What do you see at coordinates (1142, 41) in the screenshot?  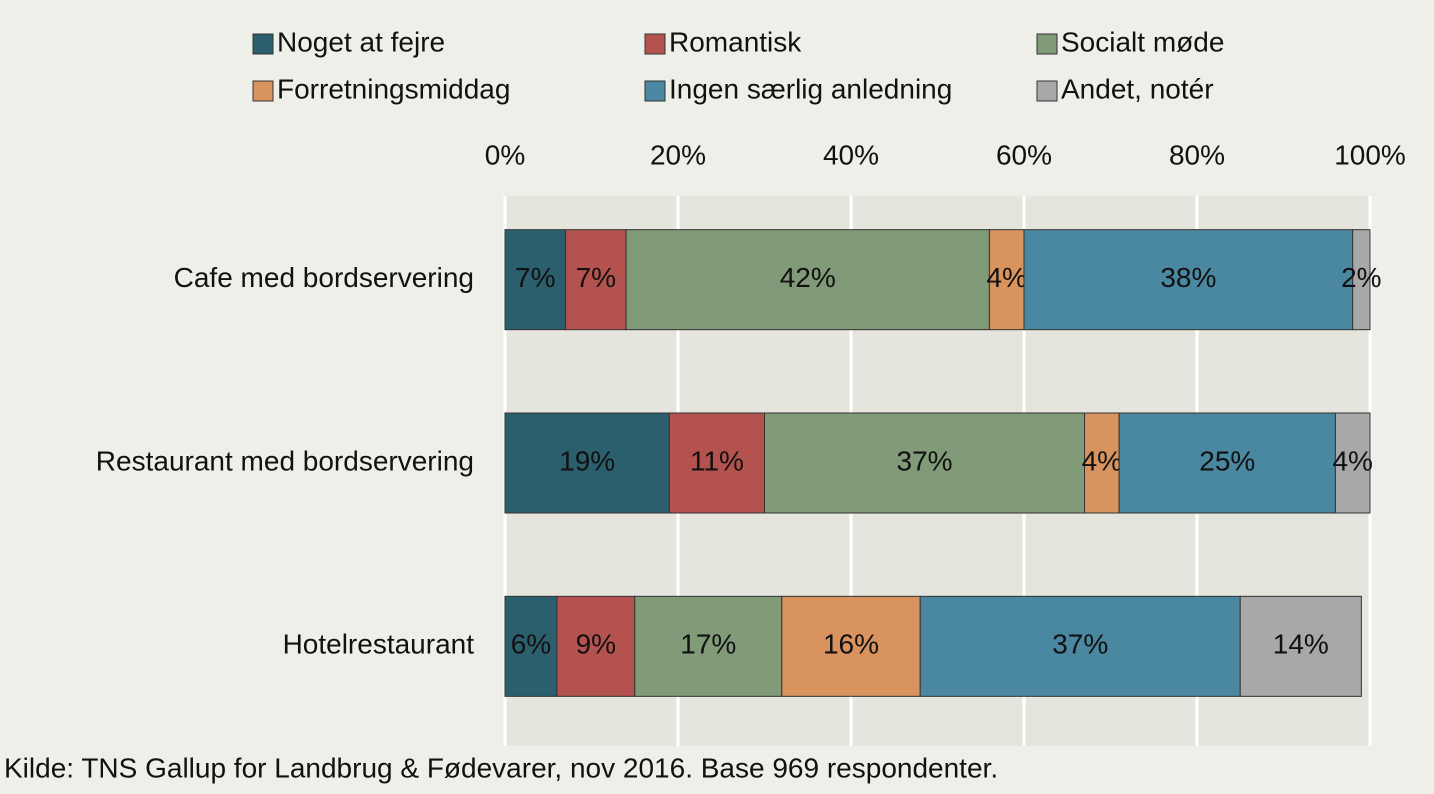 I see `legend-label: Socialt møde` at bounding box center [1142, 41].